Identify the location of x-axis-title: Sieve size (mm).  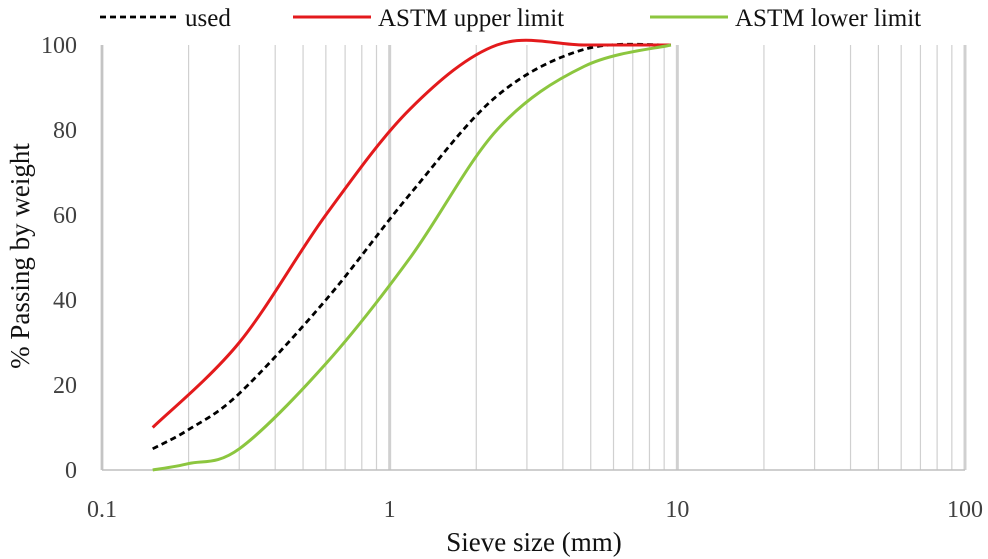
(533, 542).